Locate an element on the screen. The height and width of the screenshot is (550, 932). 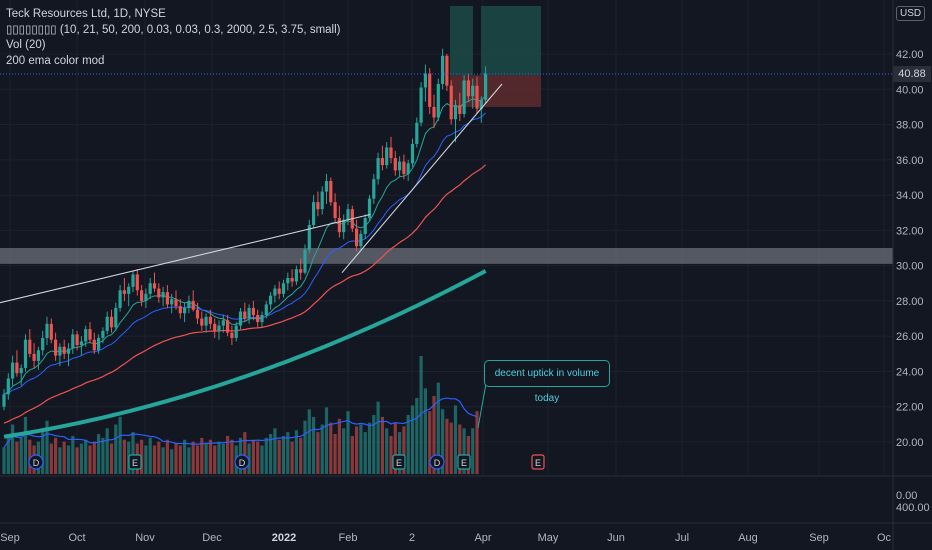
symbol-title: Teck Resources Ltd, 1D, NYSE is located at coordinates (86, 14).